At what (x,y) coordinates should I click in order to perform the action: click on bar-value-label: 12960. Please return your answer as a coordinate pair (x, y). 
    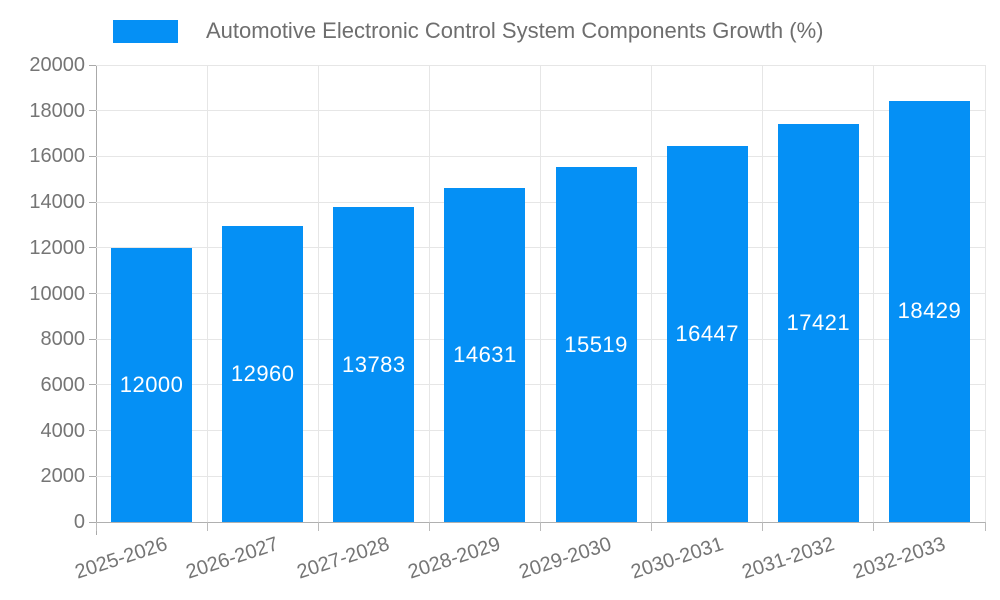
    Looking at the image, I should click on (262, 373).